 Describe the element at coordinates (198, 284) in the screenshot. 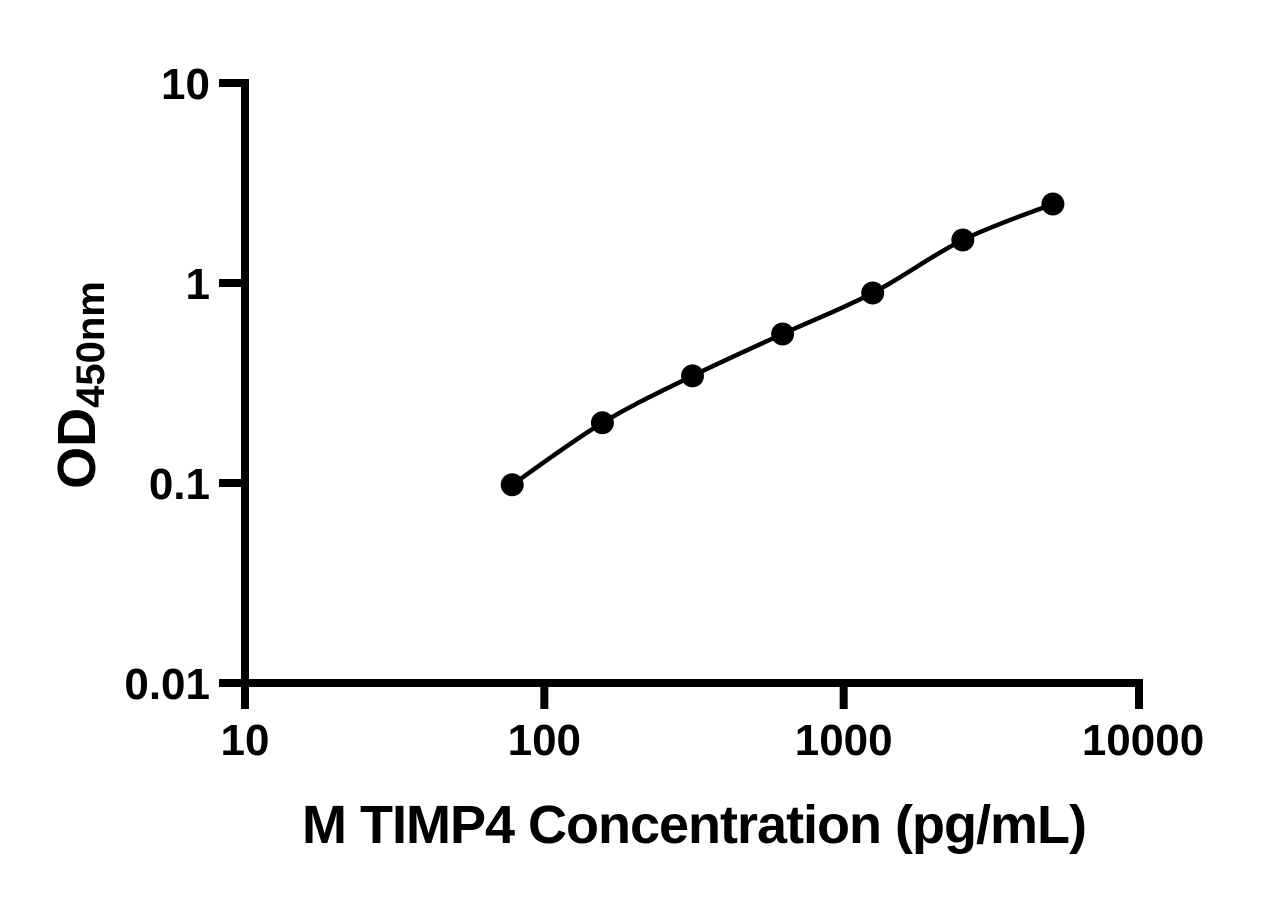

I see `y-tick-label: 1` at that location.